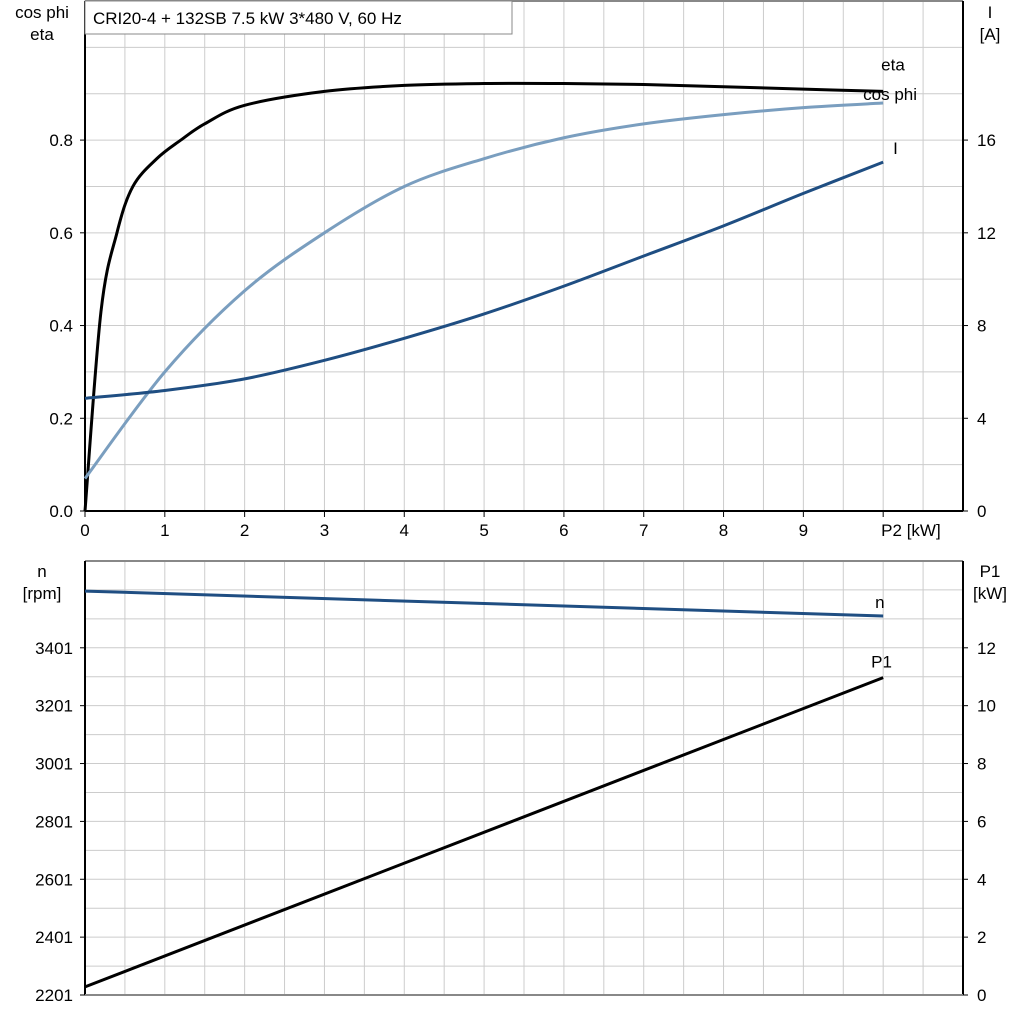 The width and height of the screenshot is (1024, 1024). I want to click on series-label-n: n, so click(879, 602).